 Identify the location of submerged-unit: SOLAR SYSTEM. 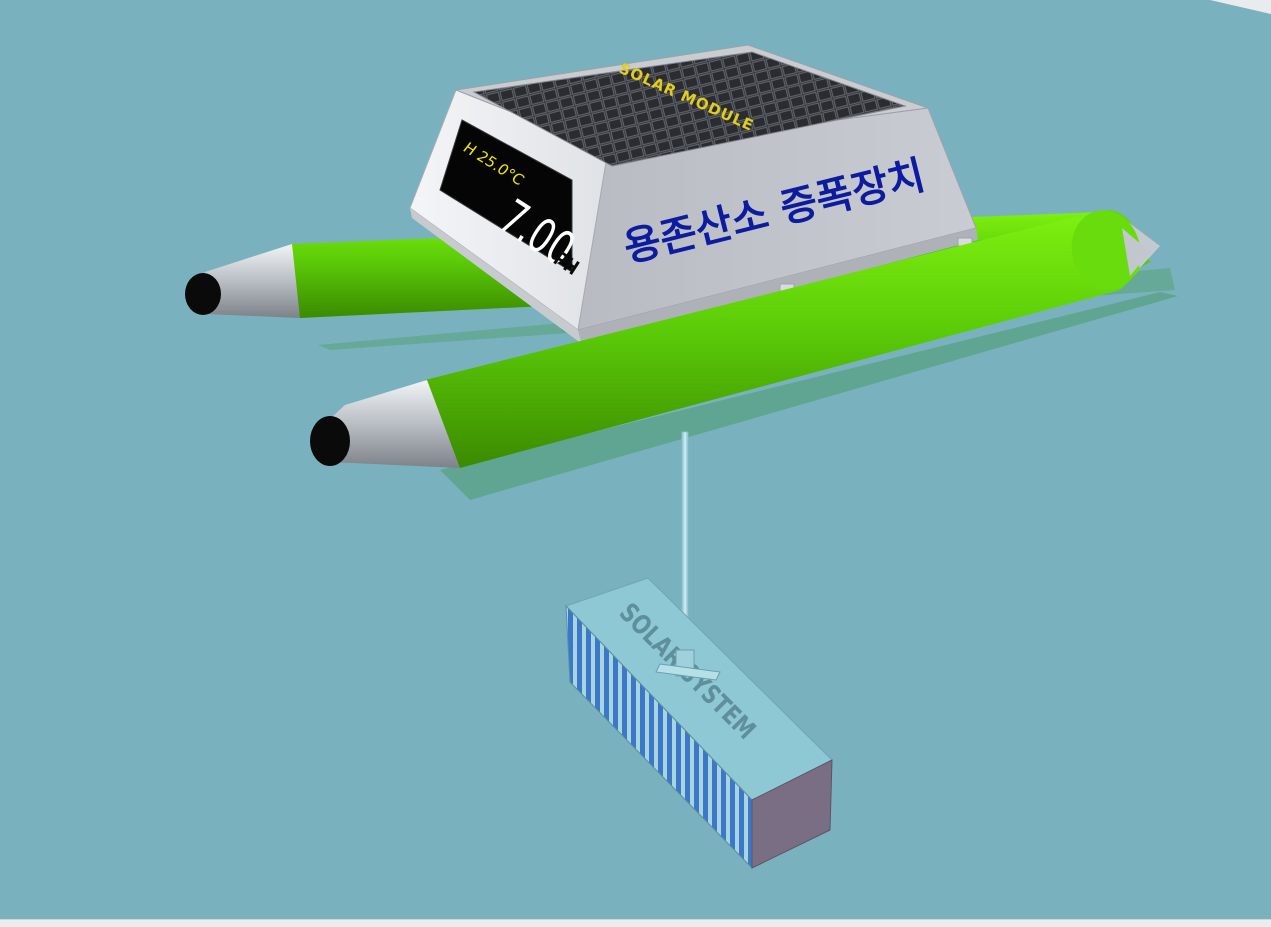
(699, 723).